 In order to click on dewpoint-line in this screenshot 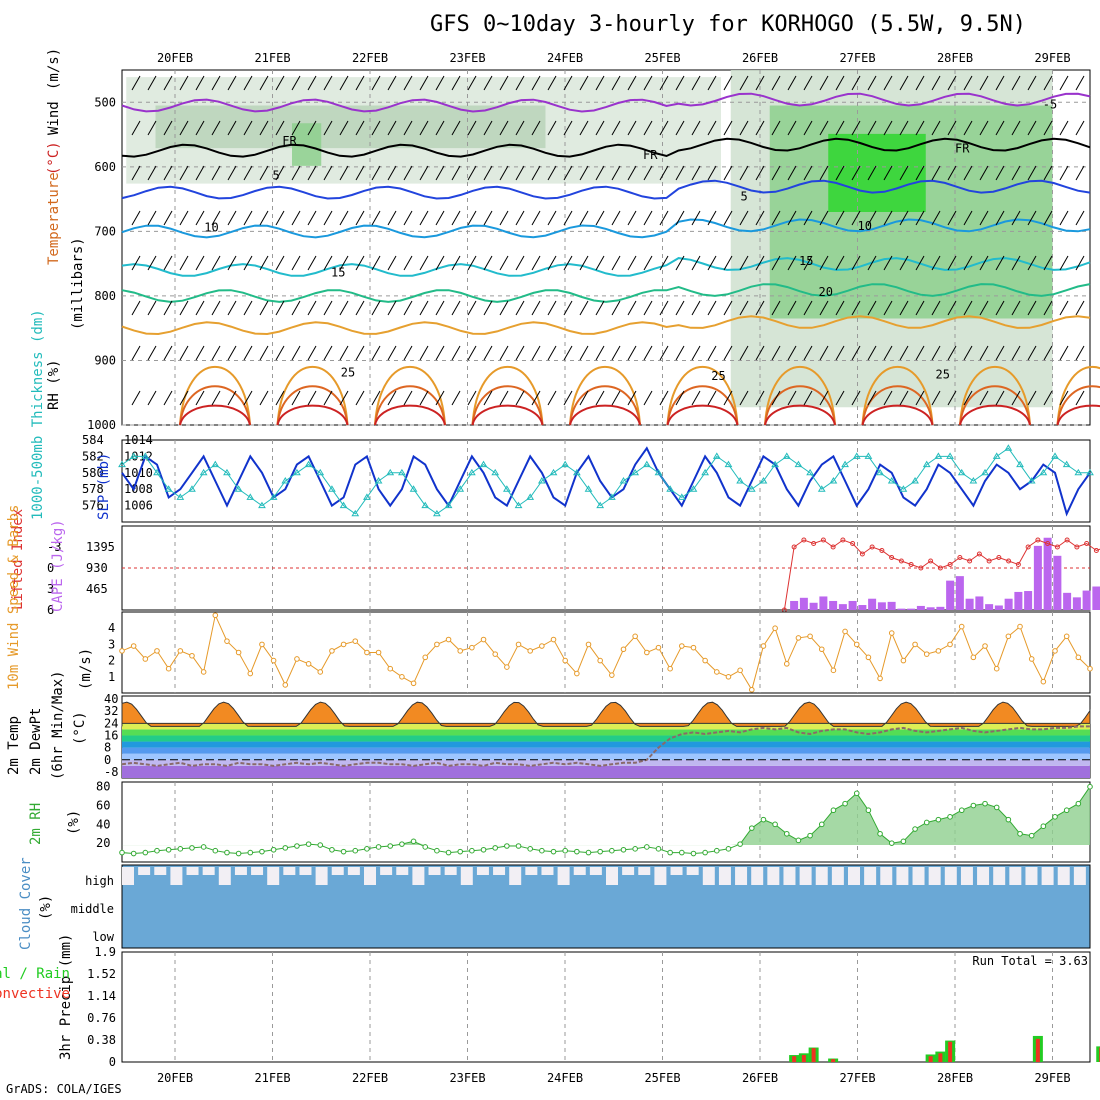, I will do `click(605, 746)`.